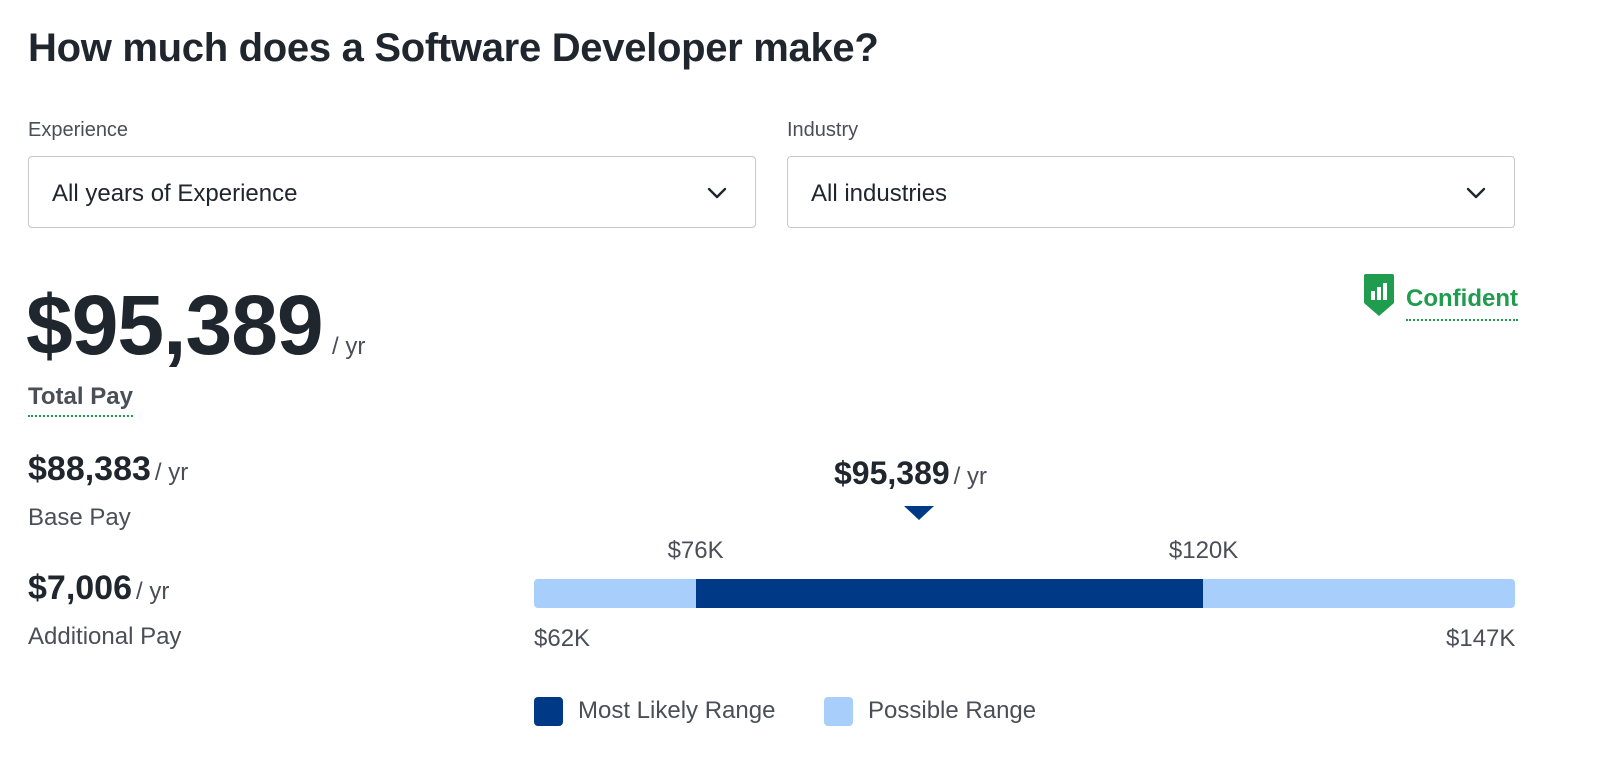 The image size is (1600, 761). Describe the element at coordinates (175, 193) in the screenshot. I see `experience-select-value: All years of Experience` at that location.